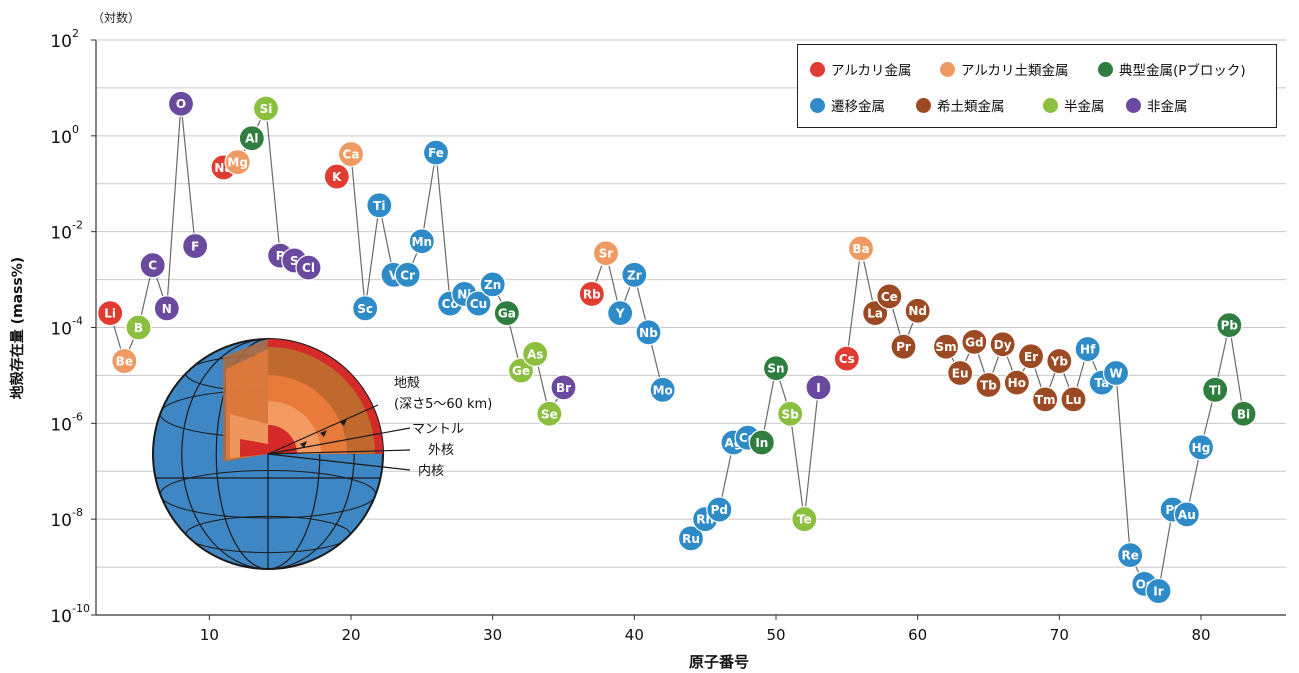 The image size is (1299, 673). I want to click on point-label: Ce, so click(889, 297).